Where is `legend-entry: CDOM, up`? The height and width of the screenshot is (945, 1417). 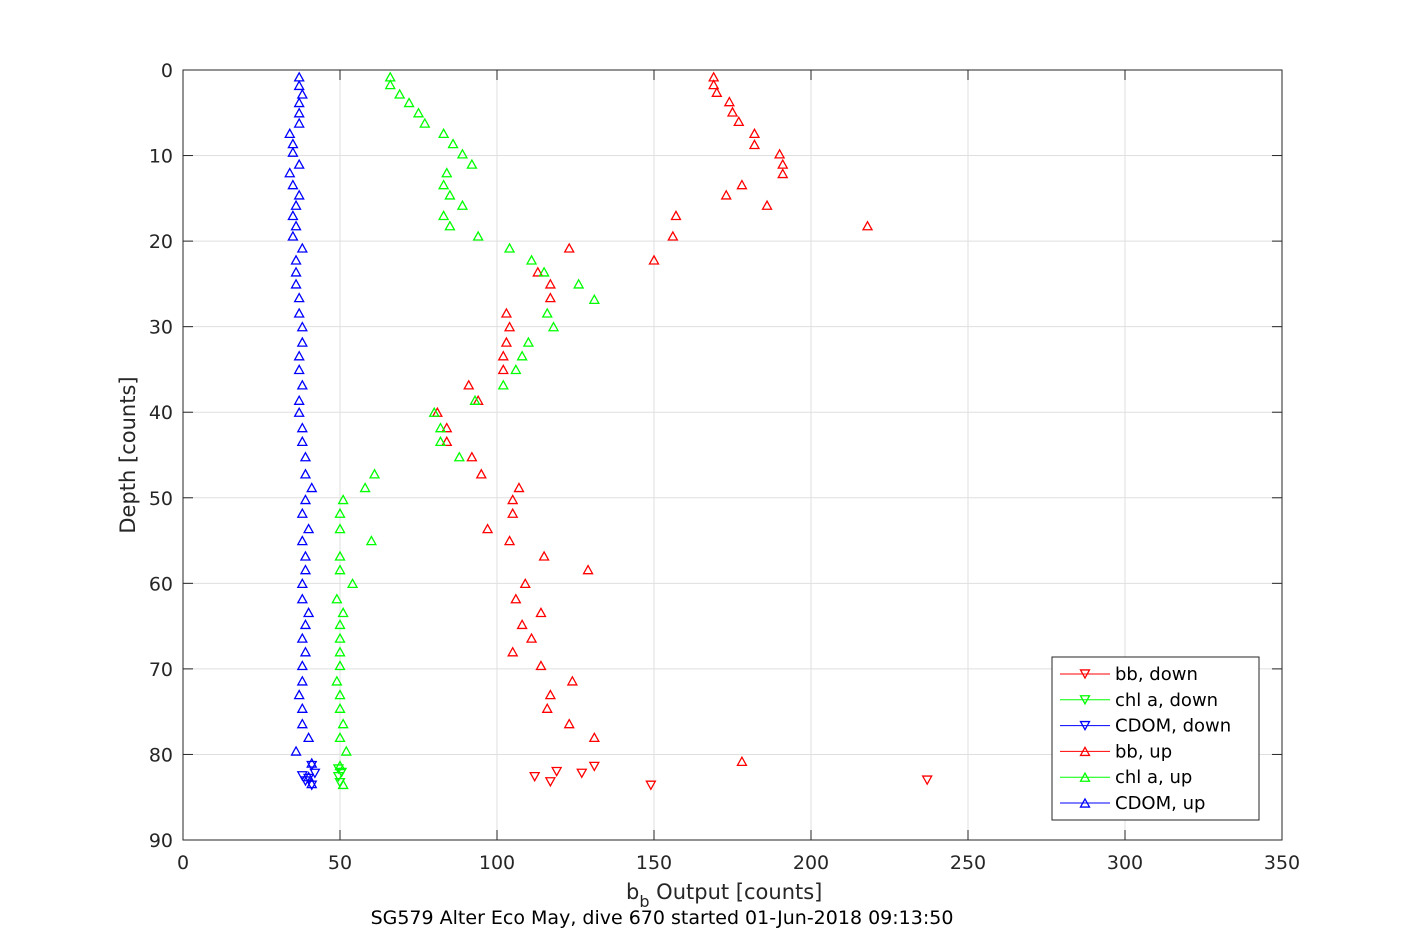 legend-entry: CDOM, up is located at coordinates (1132, 803).